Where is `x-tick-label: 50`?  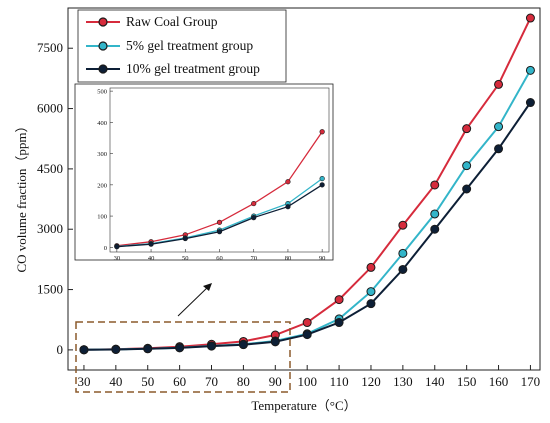
x-tick-label: 50 is located at coordinates (147, 381).